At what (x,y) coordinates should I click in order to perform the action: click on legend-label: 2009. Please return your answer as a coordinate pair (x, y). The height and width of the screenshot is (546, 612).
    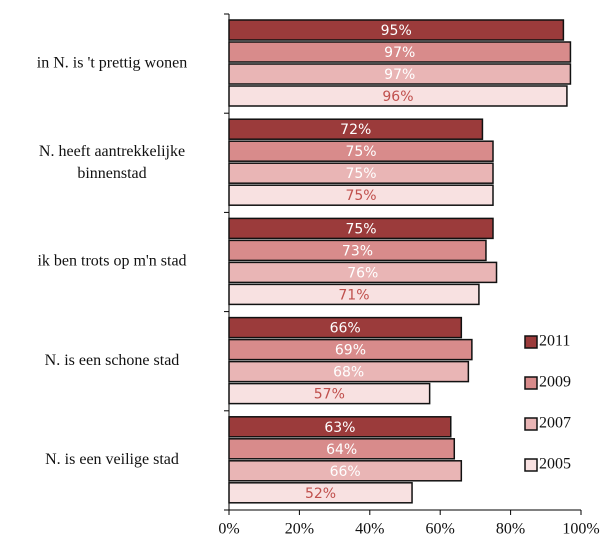
    Looking at the image, I should click on (555, 382).